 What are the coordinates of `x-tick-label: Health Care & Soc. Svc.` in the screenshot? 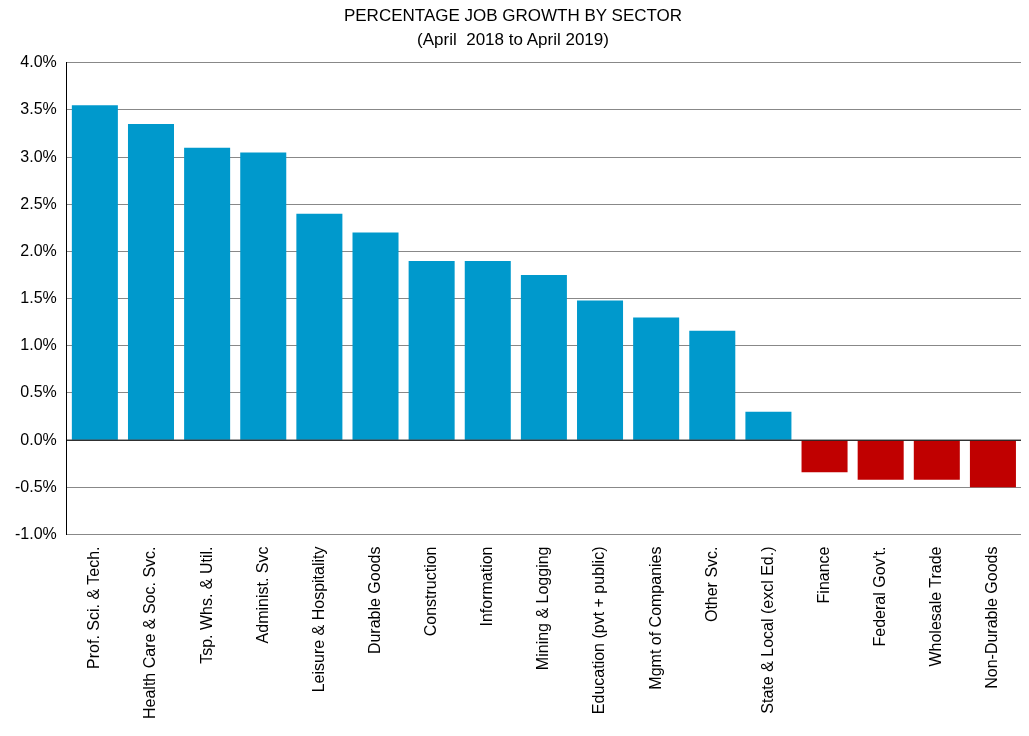 It's located at (150, 632).